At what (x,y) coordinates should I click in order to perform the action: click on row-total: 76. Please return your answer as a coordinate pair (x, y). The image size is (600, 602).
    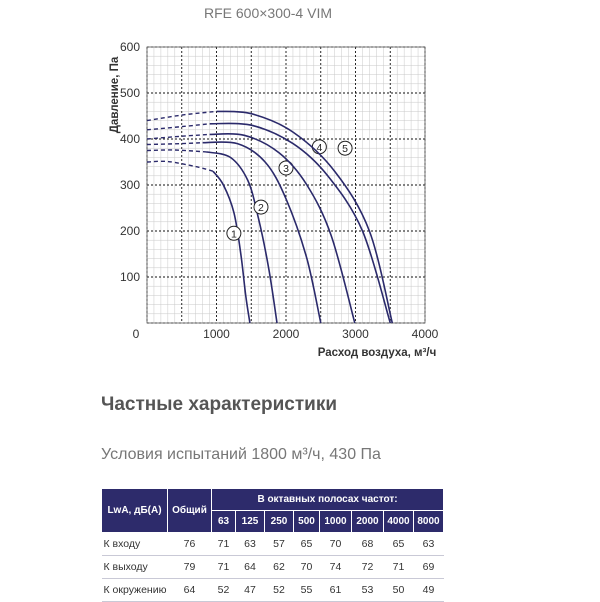
    Looking at the image, I should click on (189, 544).